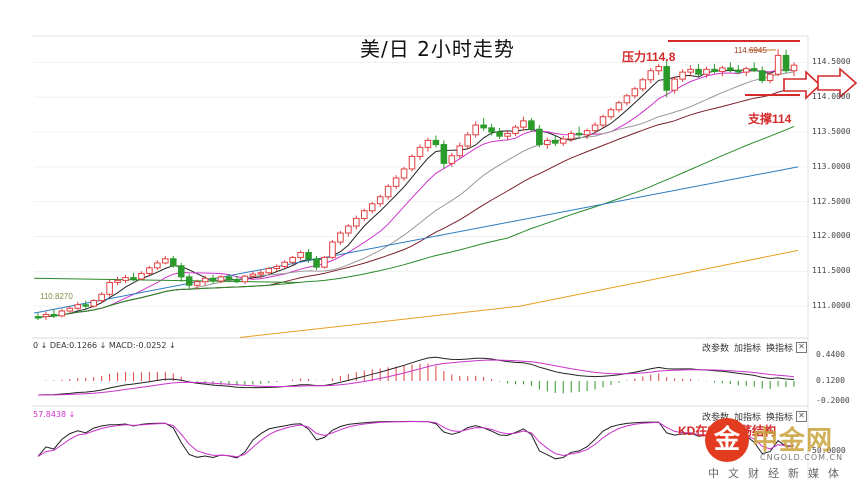 This screenshot has width=862, height=491. Describe the element at coordinates (748, 349) in the screenshot. I see `macd-add-indicator-button: 加指标` at that location.